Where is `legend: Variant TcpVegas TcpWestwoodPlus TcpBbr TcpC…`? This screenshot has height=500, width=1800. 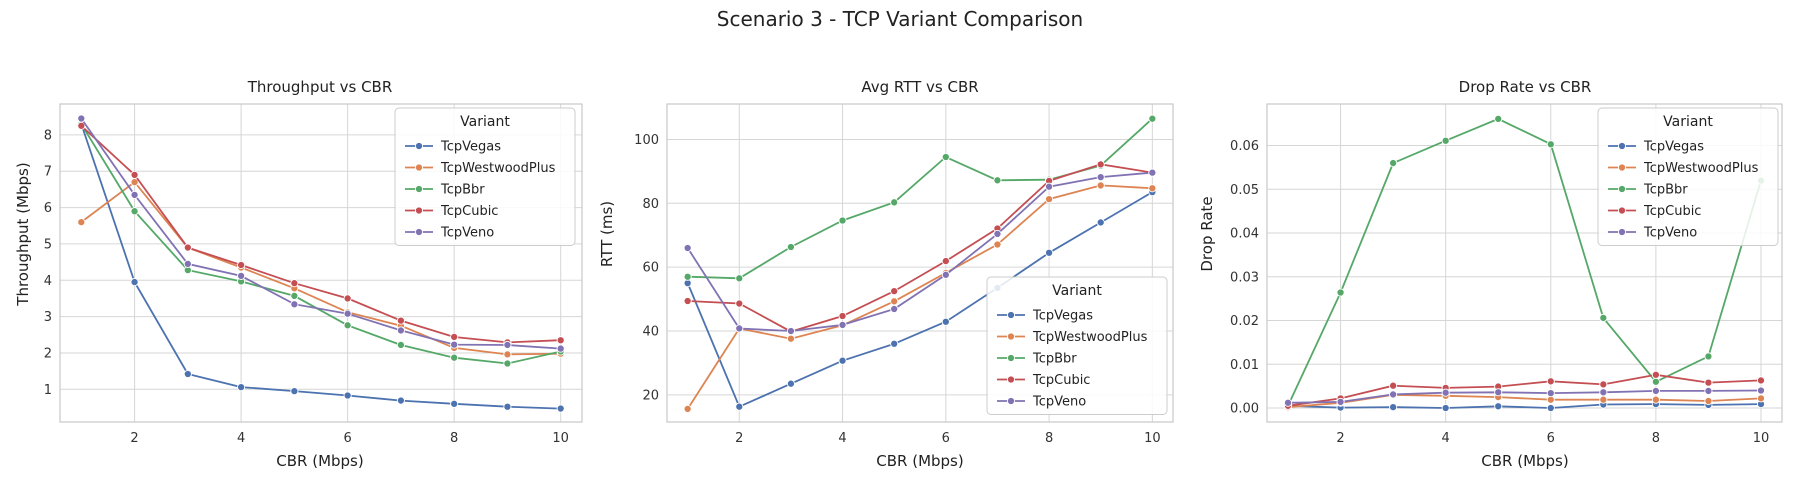
legend: Variant TcpVegas TcpWestwoodPlus TcpBbr TcpC… is located at coordinates (485, 176).